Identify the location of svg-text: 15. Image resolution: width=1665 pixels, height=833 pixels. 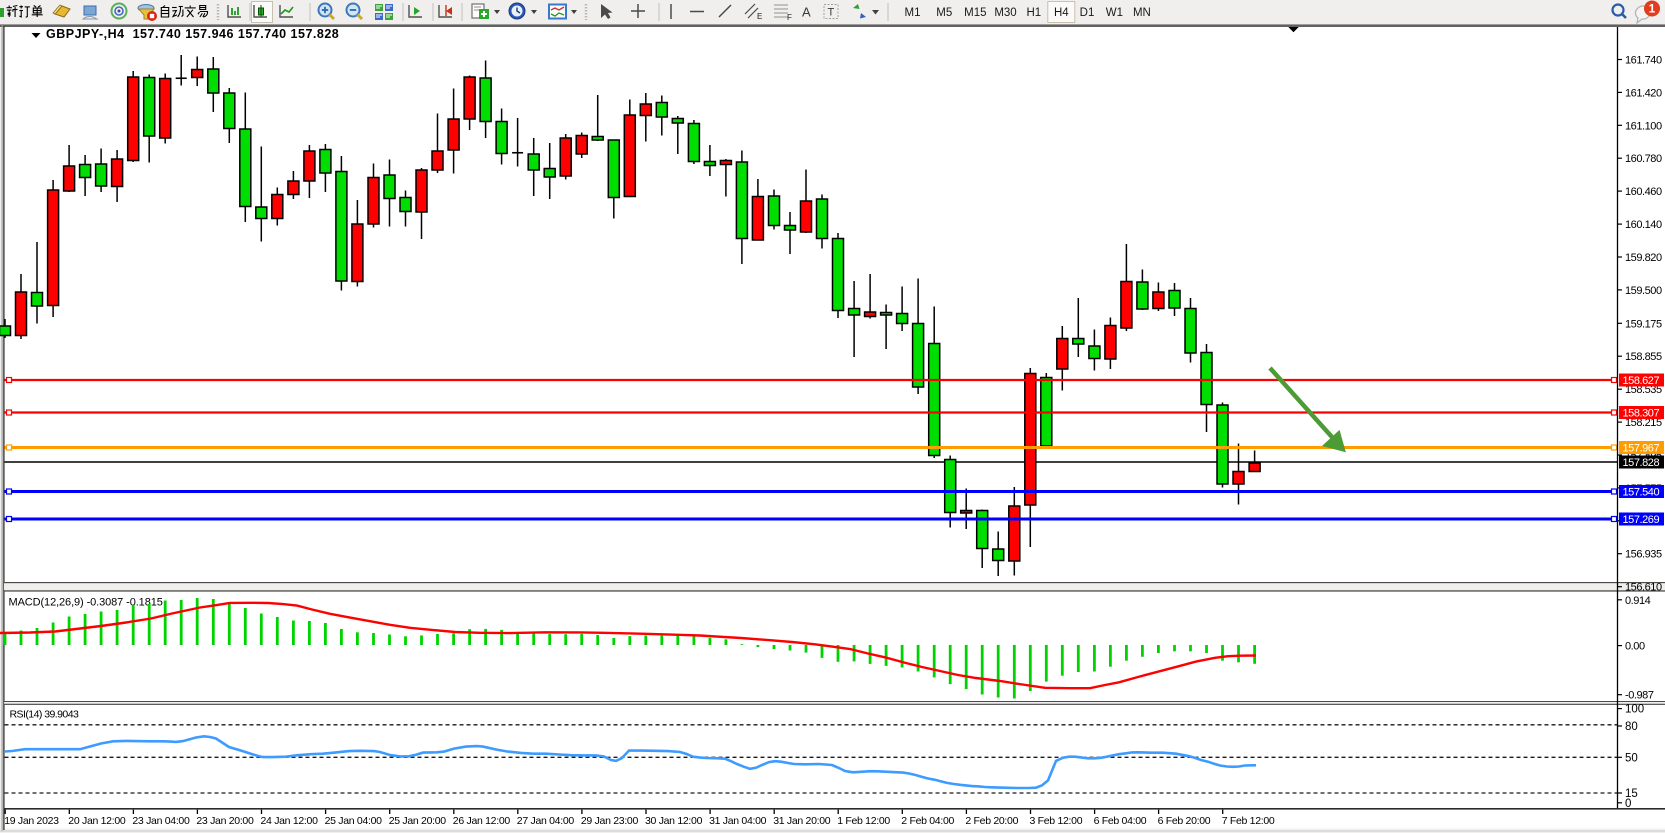
(1631, 794).